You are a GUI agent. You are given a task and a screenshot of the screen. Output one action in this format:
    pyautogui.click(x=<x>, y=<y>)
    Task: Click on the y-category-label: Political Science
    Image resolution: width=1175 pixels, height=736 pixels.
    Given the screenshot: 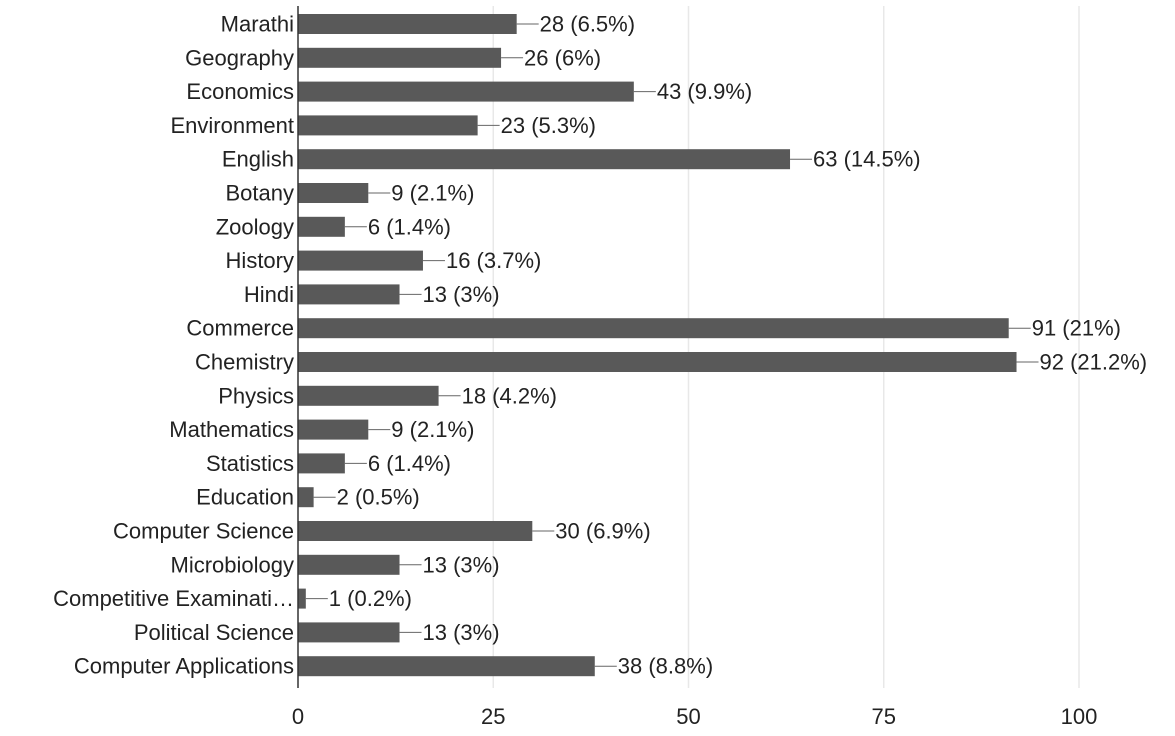 What is the action you would take?
    pyautogui.click(x=214, y=632)
    